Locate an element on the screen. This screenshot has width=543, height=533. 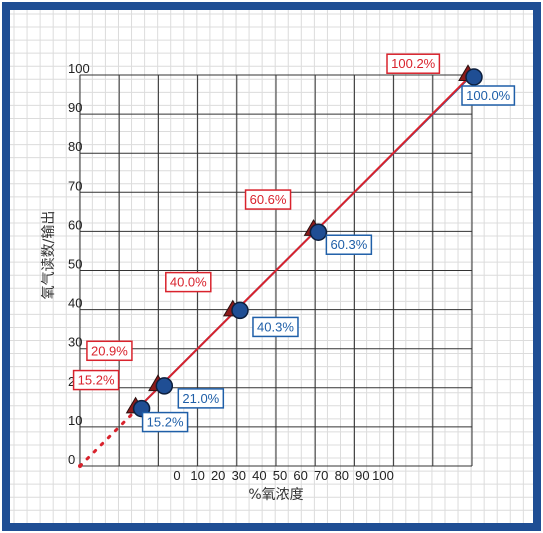
y-tick-label: 40 is located at coordinates (75, 303).